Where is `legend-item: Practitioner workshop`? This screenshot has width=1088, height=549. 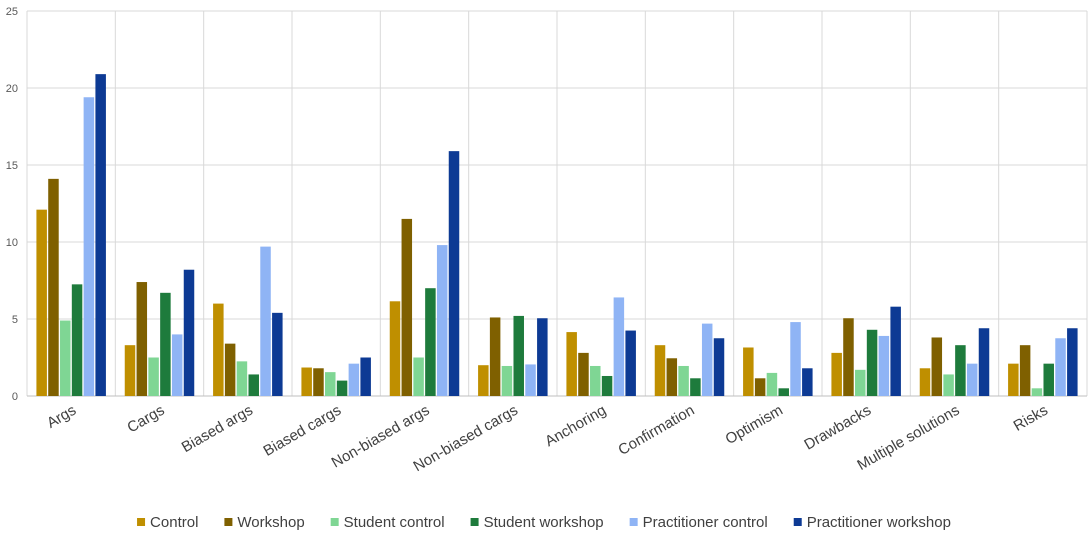 legend-item: Practitioner workshop is located at coordinates (872, 522).